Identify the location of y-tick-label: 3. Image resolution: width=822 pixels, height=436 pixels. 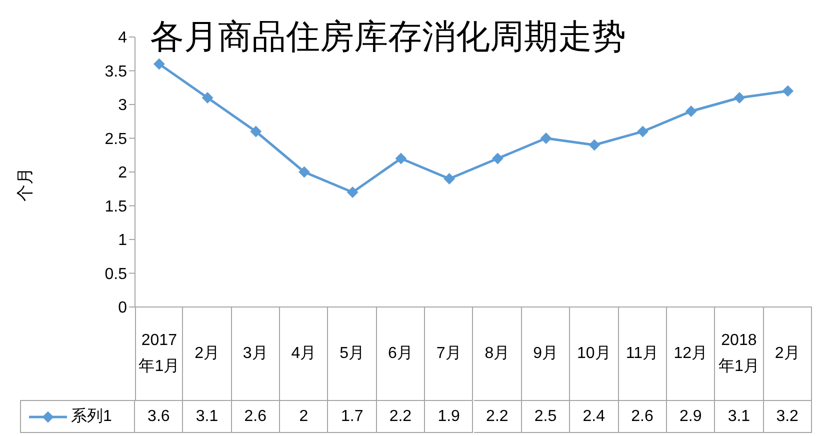
(123, 105).